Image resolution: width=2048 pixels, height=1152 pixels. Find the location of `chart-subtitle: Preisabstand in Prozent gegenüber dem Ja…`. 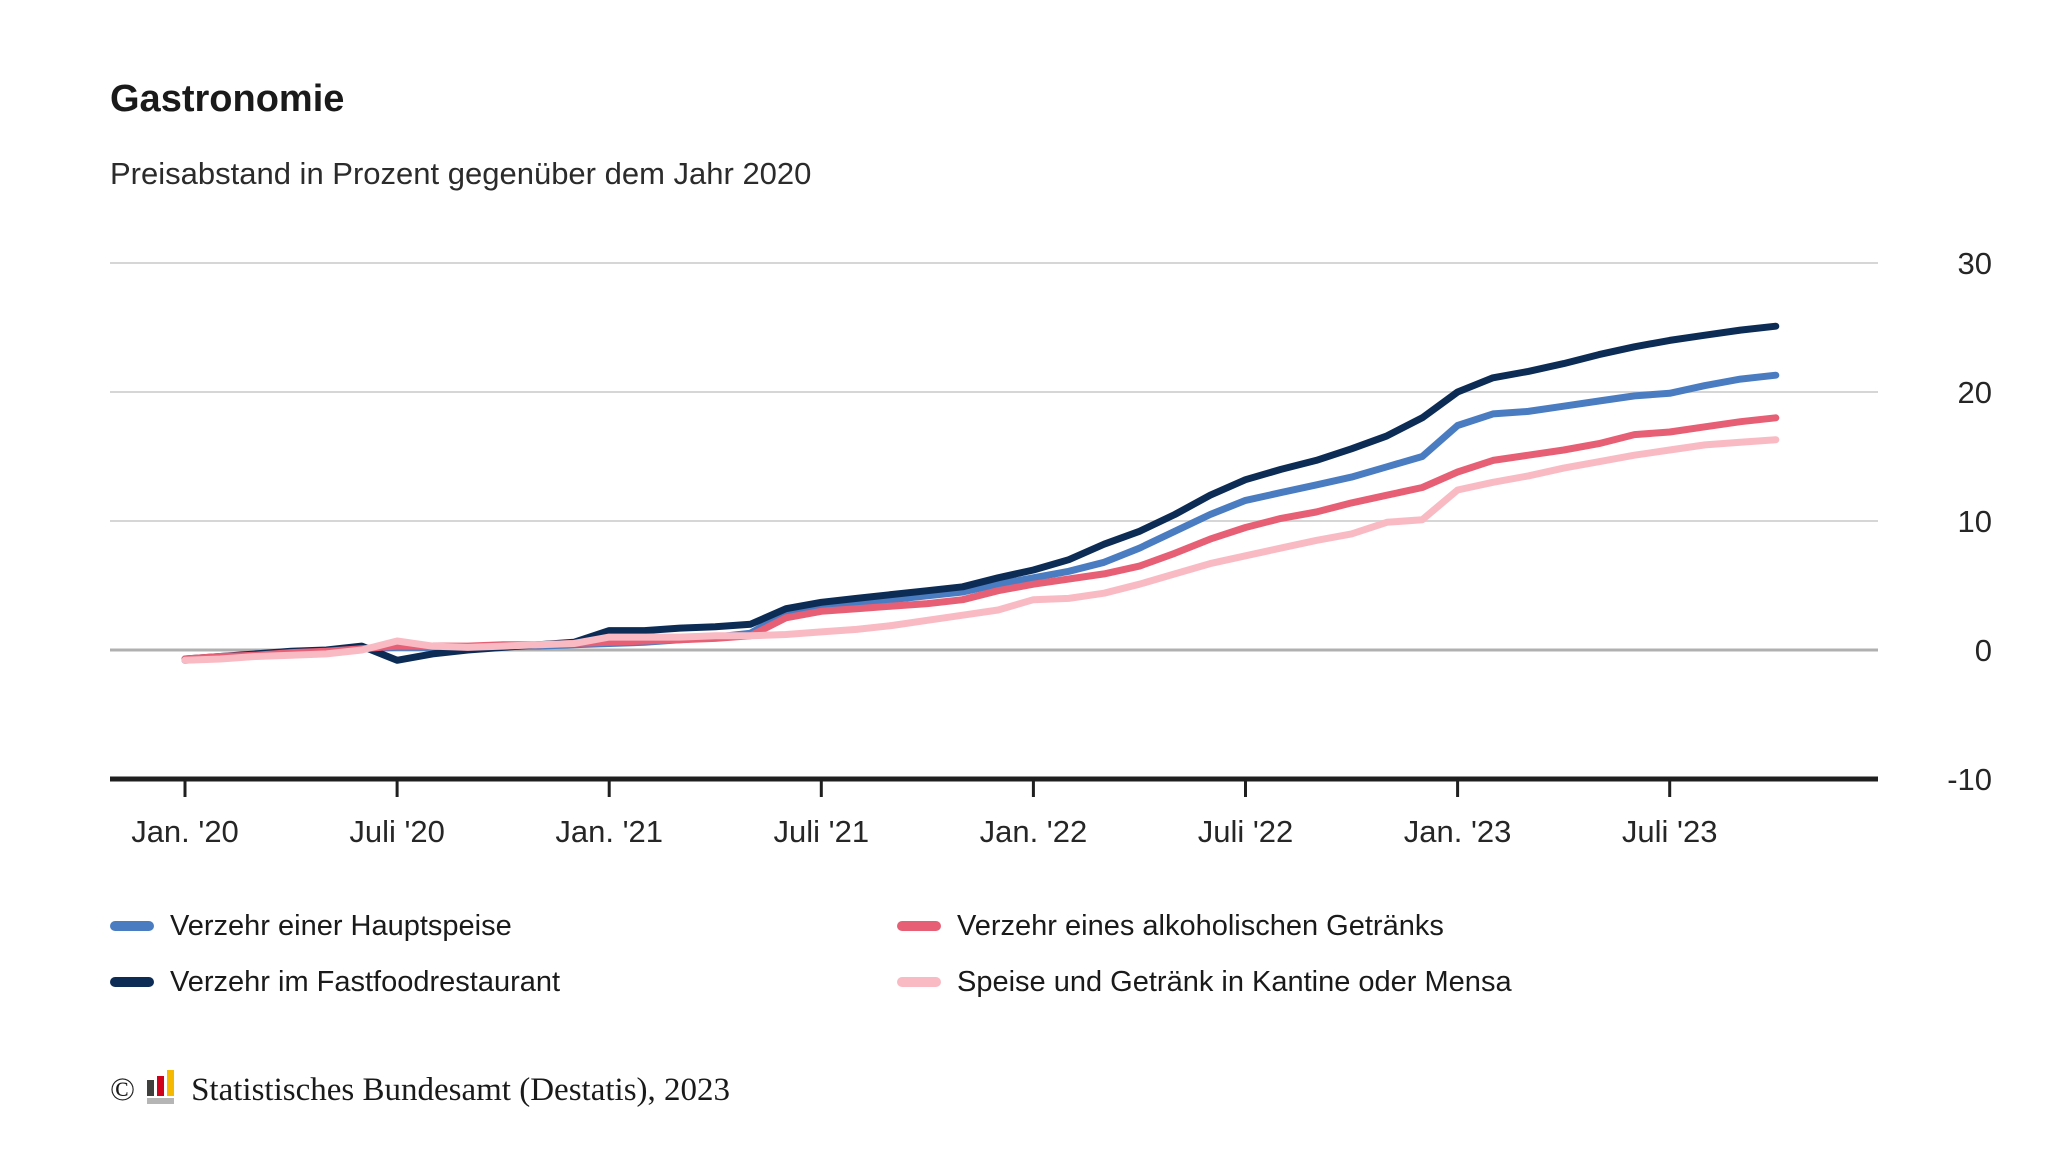

chart-subtitle: Preisabstand in Prozent gegenüber dem Ja… is located at coordinates (461, 173).